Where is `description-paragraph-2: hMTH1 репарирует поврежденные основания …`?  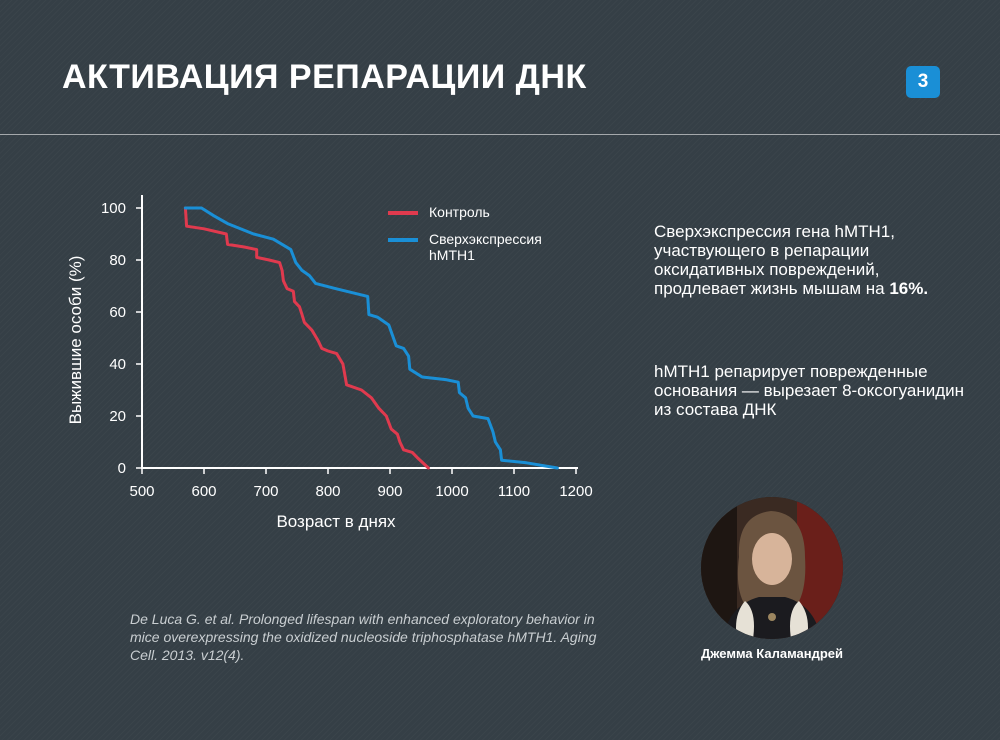
description-paragraph-2: hMTH1 репарирует поврежденные основания … is located at coordinates (809, 390).